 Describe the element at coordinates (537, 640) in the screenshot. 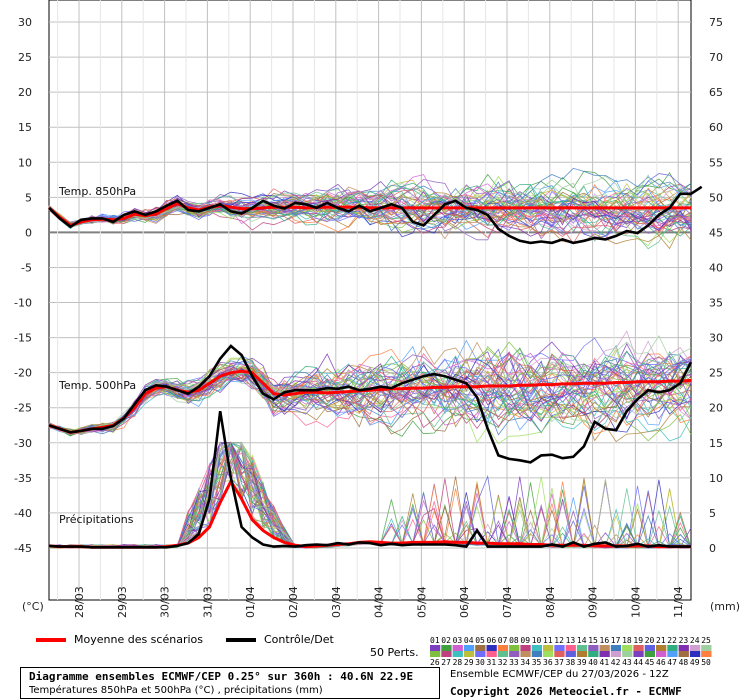

I see `member-number: 10` at that location.